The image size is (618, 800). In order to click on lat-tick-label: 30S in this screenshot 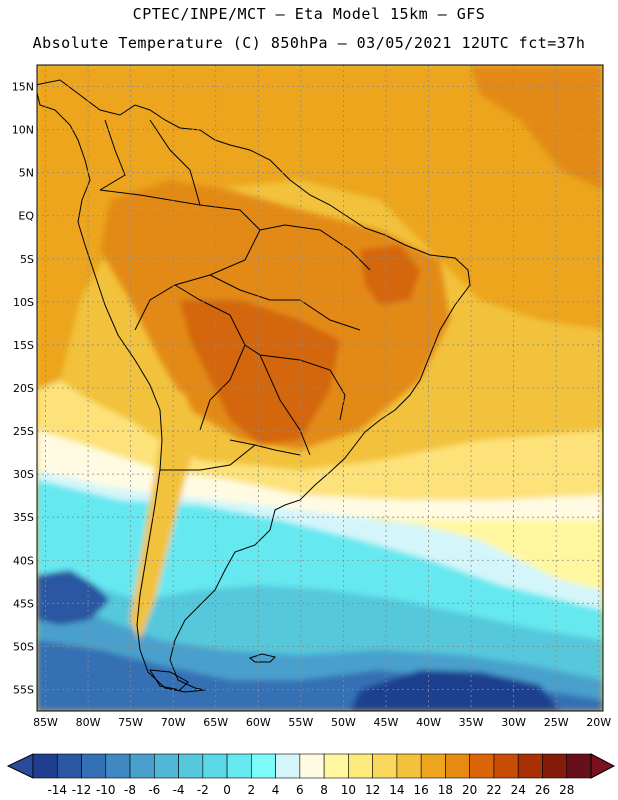, I will do `click(23, 474)`.